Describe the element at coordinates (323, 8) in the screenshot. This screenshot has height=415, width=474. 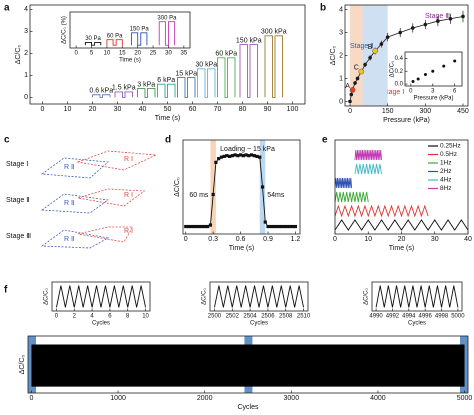
I see `panel-label: b` at that location.